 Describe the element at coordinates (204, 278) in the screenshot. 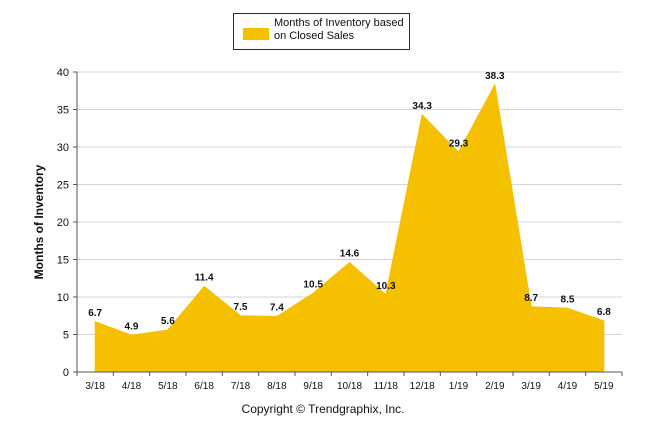

I see `data-label: 11.4` at that location.